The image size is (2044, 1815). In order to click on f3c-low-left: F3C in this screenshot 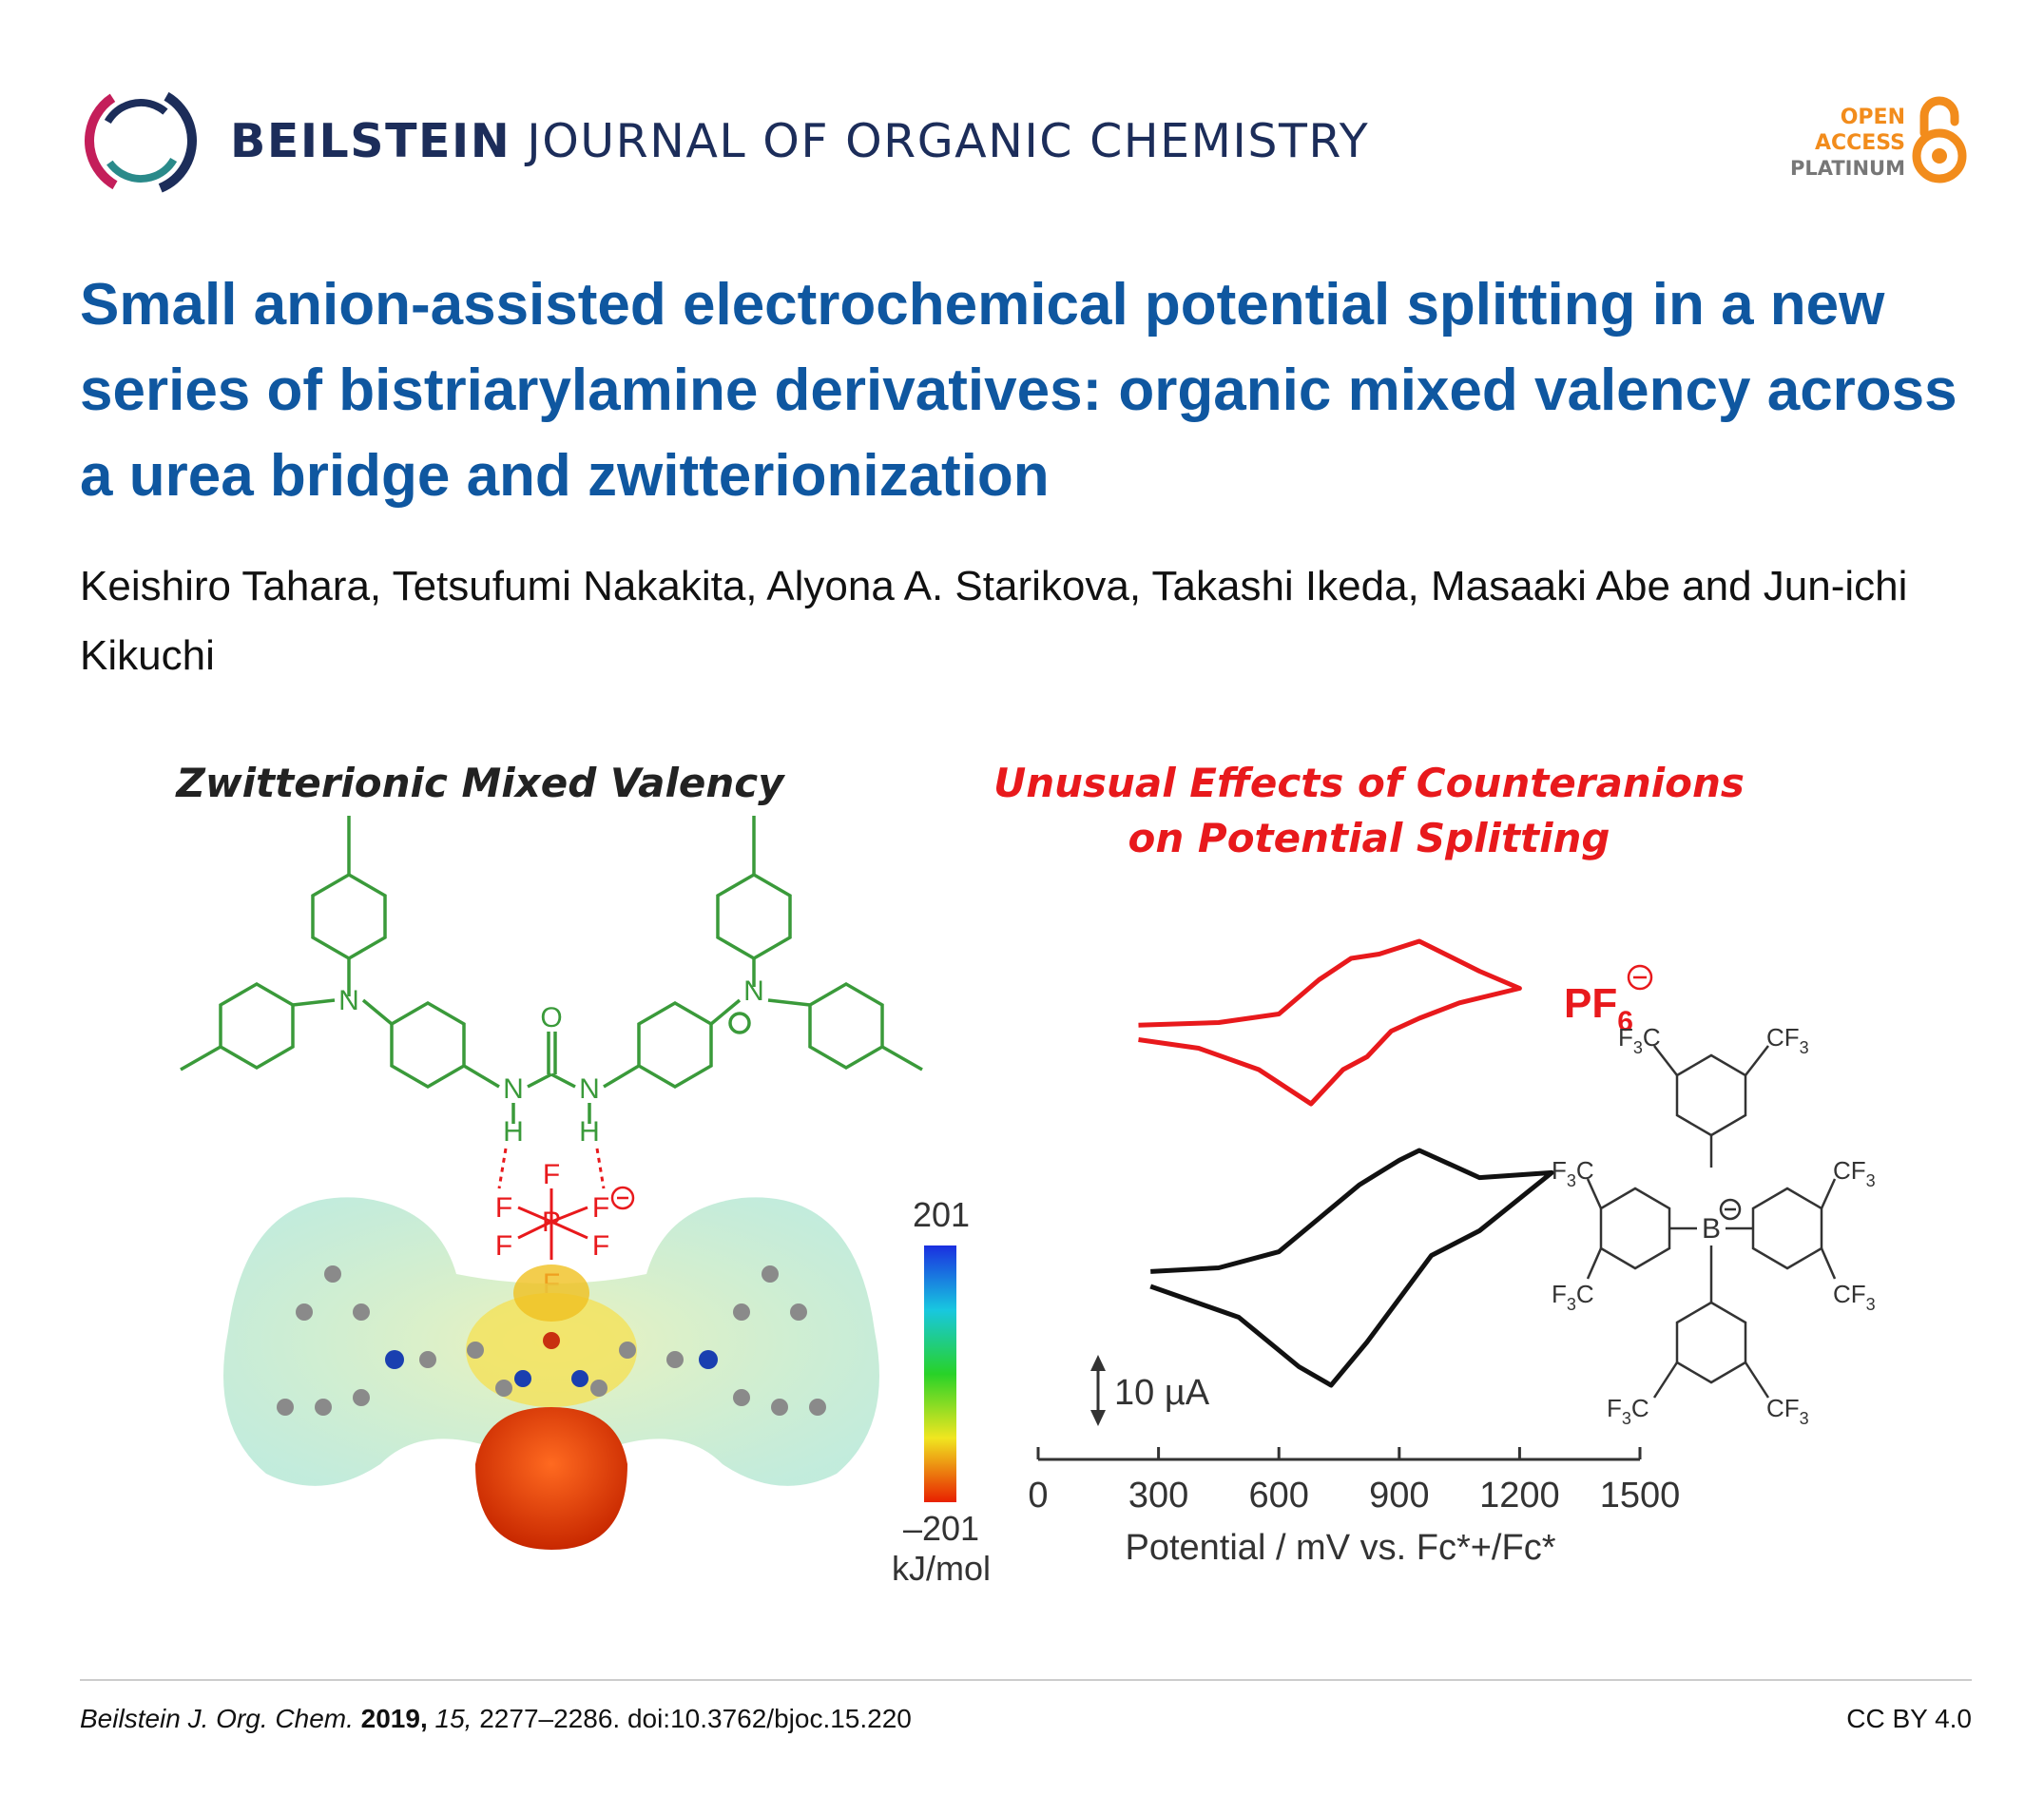, I will do `click(1573, 1297)`.